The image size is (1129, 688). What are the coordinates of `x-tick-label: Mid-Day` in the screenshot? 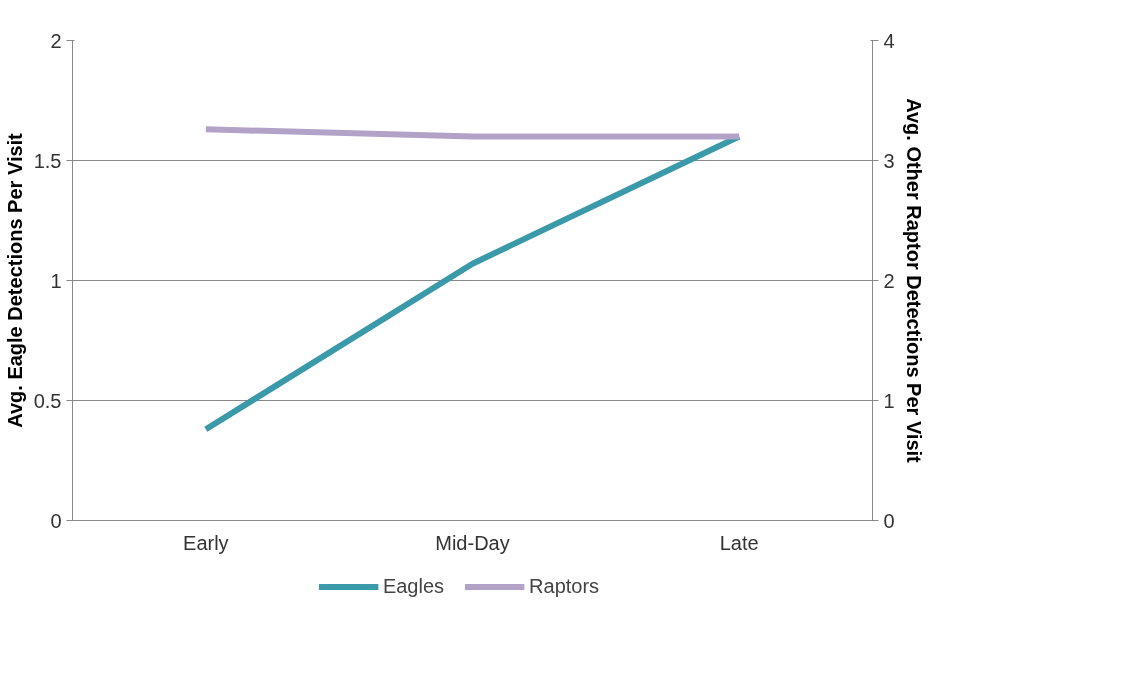 It's located at (472, 542).